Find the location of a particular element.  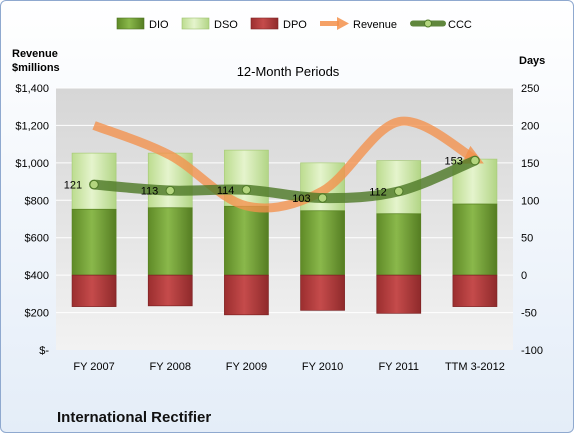

left-tick-label: $200 is located at coordinates (37, 314).